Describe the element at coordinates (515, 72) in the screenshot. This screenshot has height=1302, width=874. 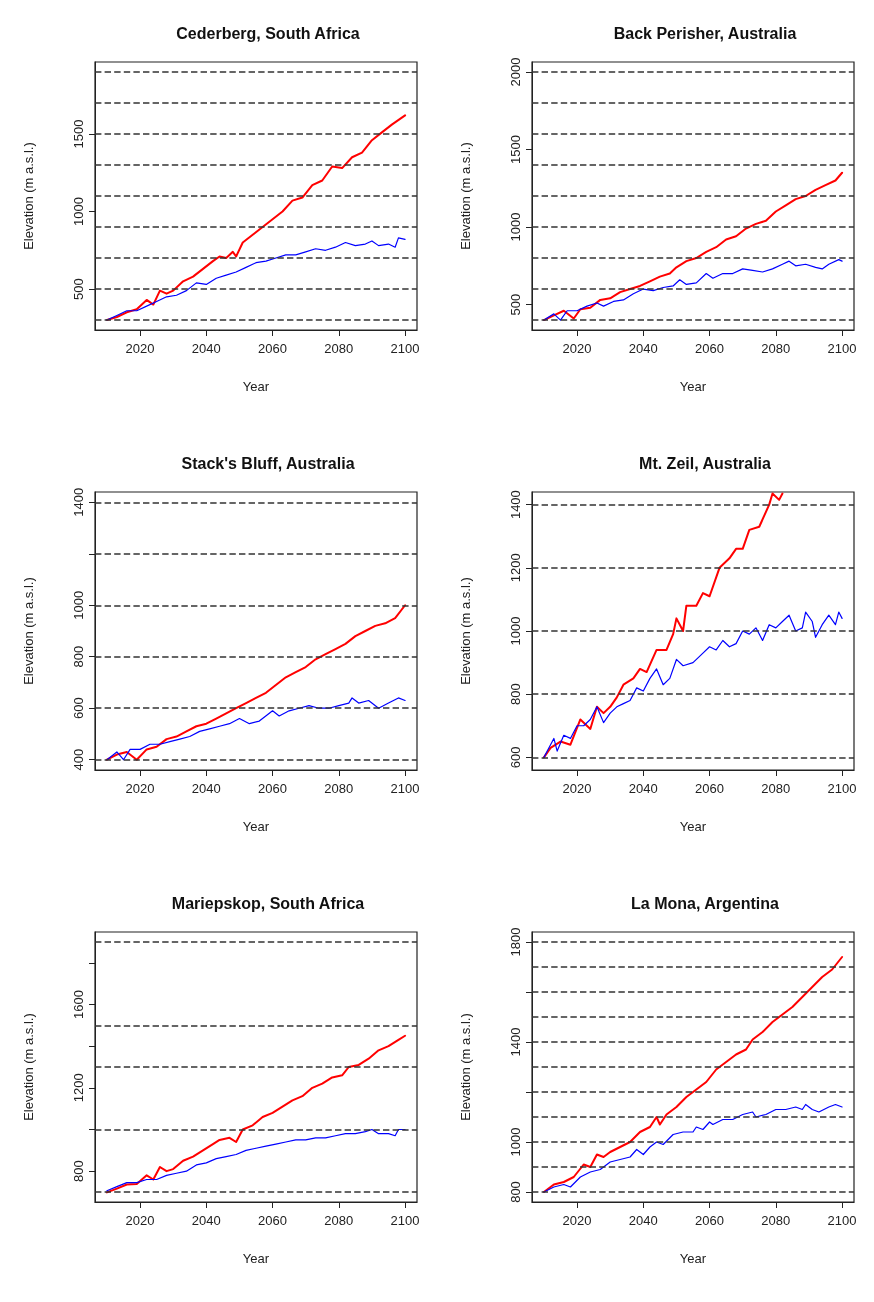
I see `y-tick-label: 2000` at that location.